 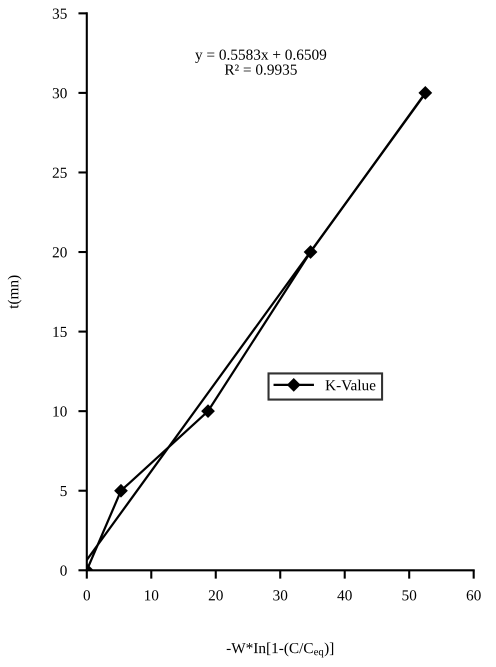 I want to click on y-tick-label: 35, so click(x=59, y=13).